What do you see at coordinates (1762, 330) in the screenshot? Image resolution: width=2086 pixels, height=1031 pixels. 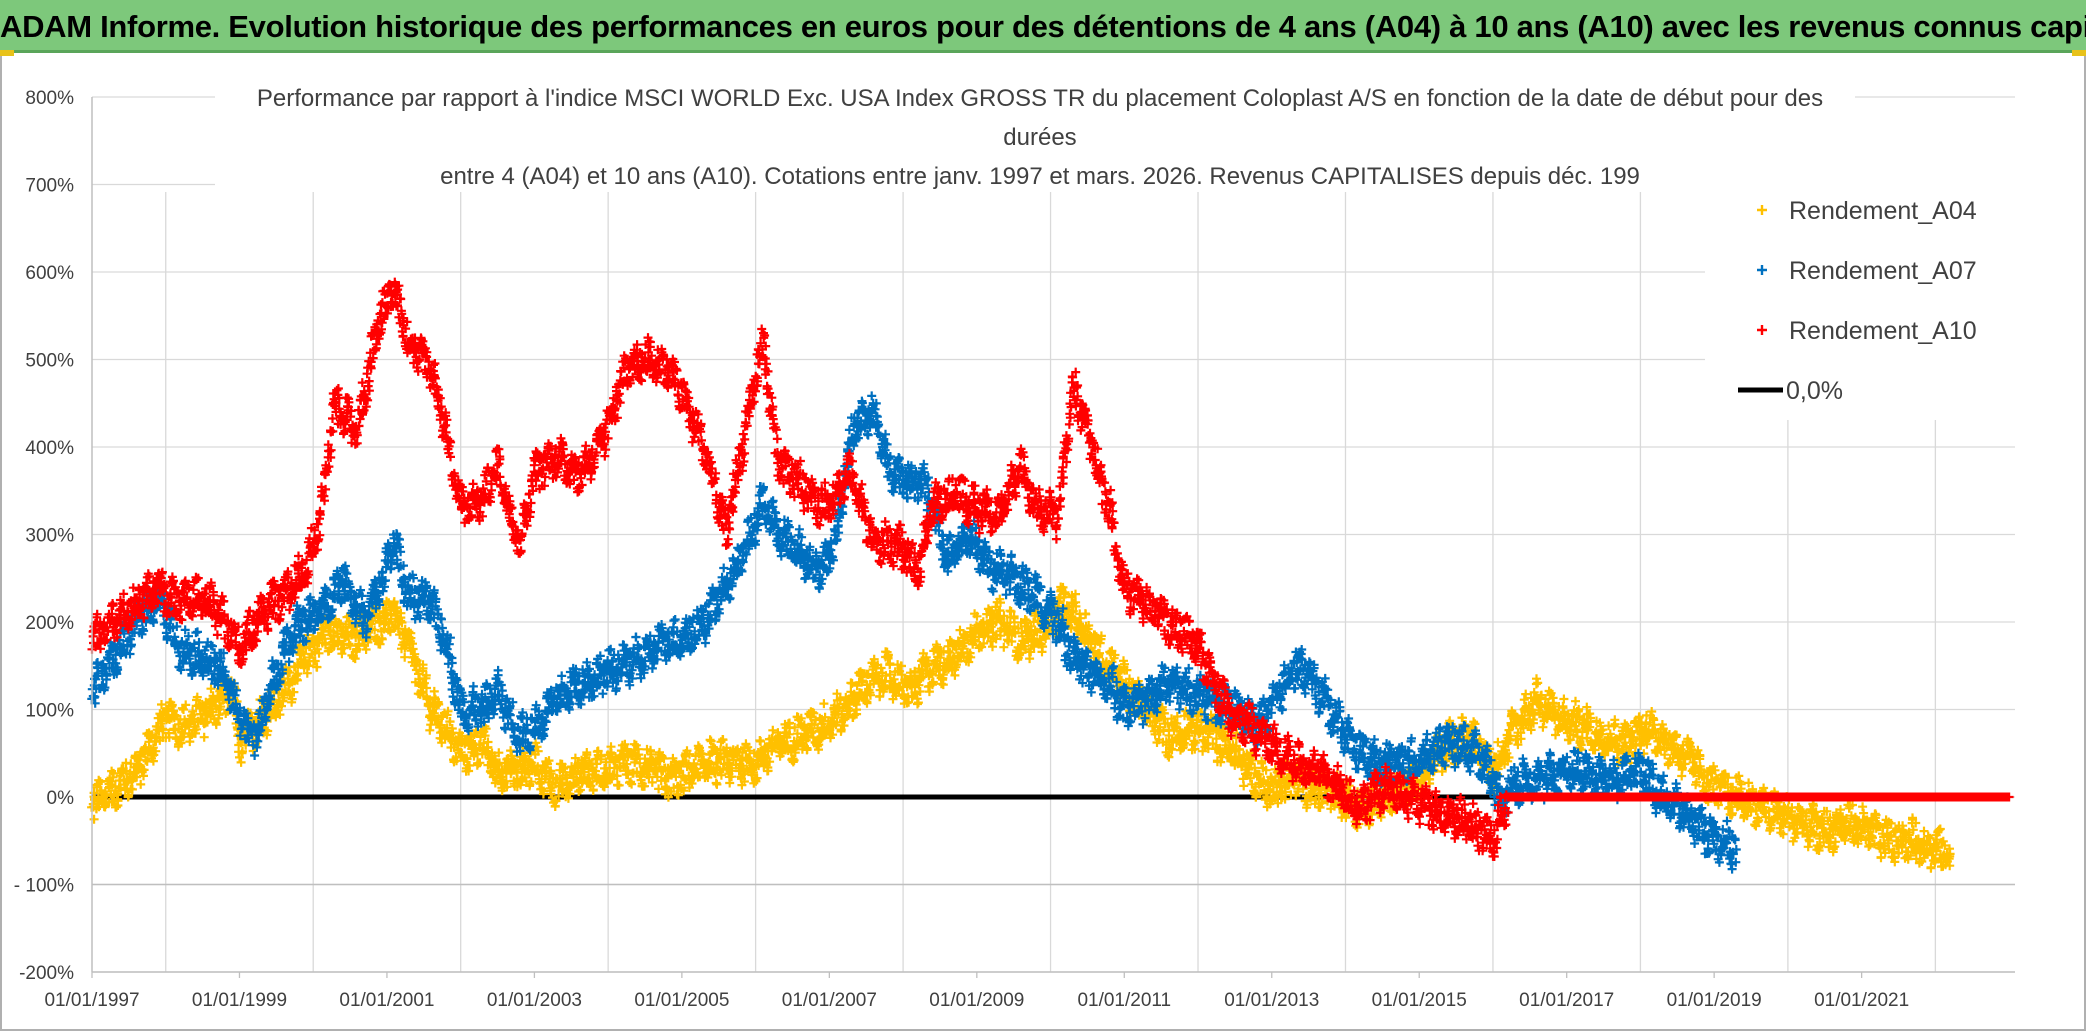 I see `legend-marker-rendement-a10` at bounding box center [1762, 330].